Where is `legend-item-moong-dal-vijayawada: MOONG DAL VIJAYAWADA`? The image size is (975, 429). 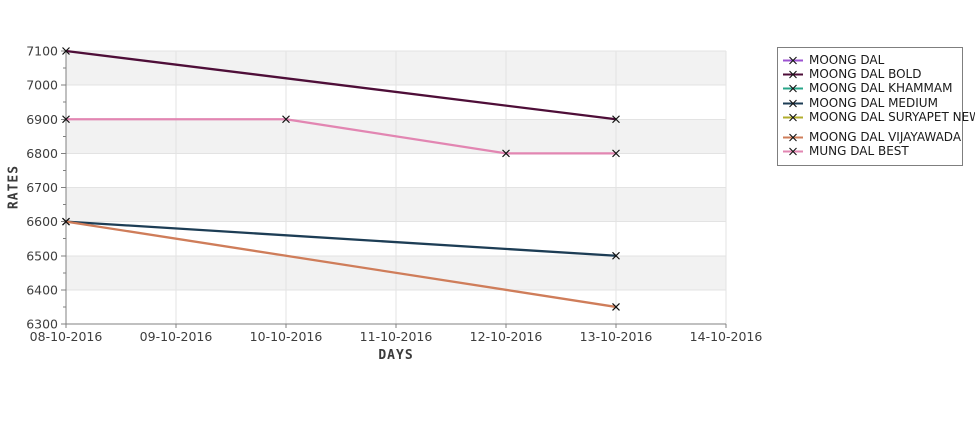
legend-item-moong-dal-vijayawada: MOONG DAL VIJAYAWADA is located at coordinates (872, 137).